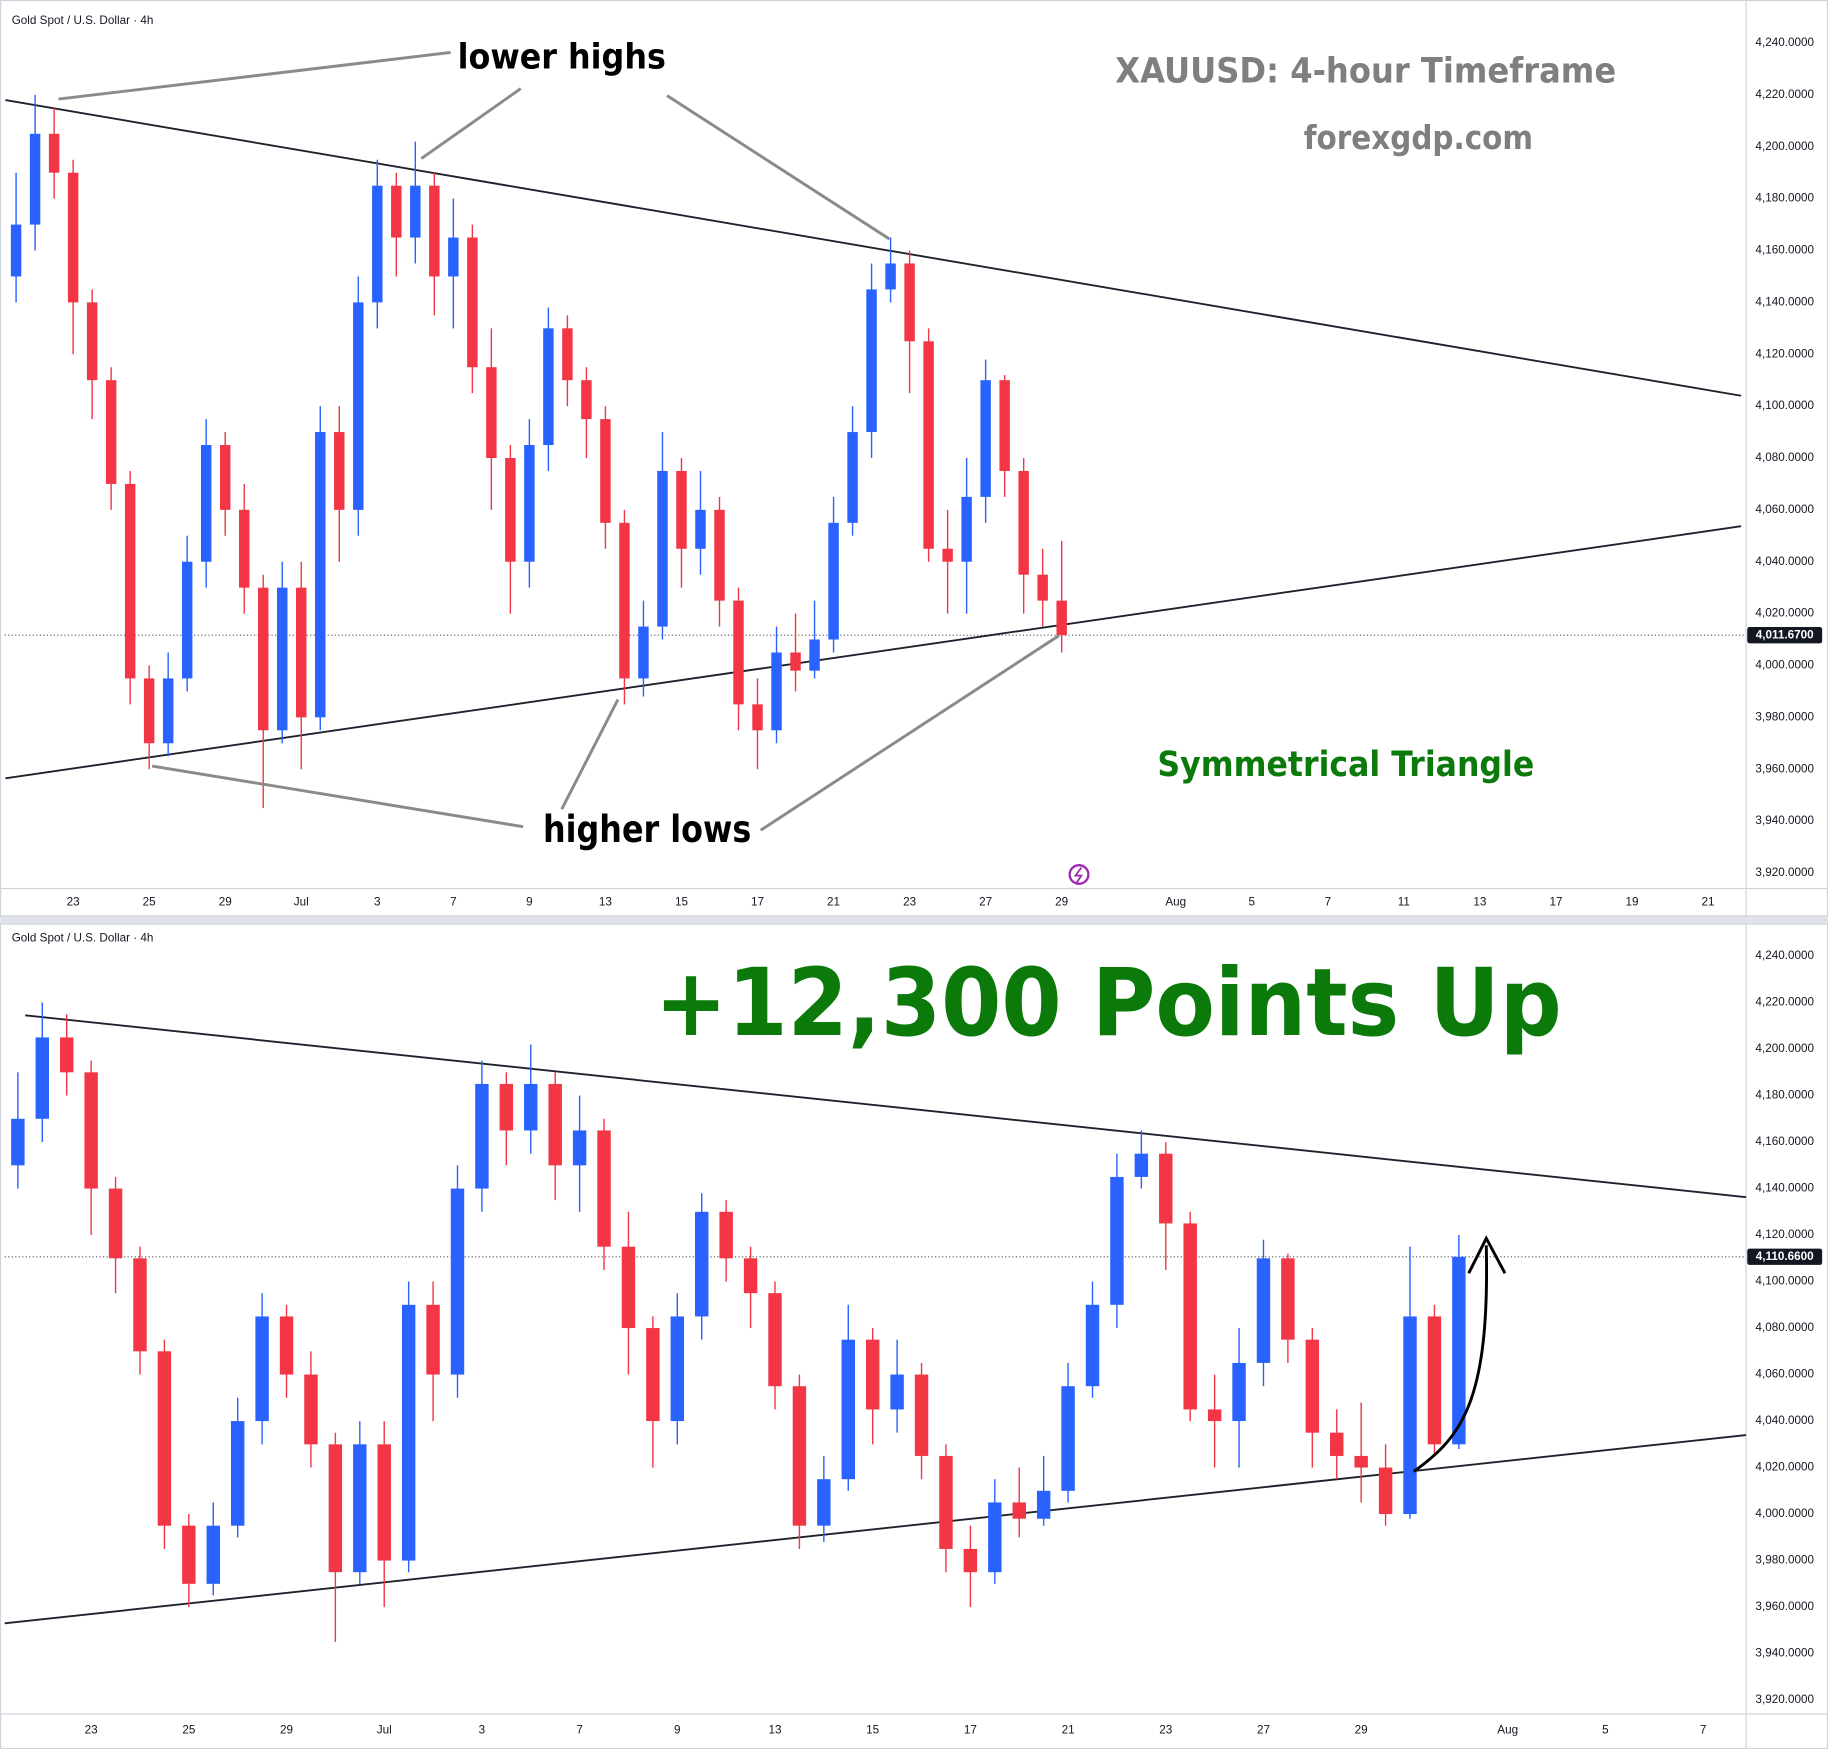  Describe the element at coordinates (1784, 1374) in the screenshot. I see `y-tick-label: 4,060.0000` at that location.